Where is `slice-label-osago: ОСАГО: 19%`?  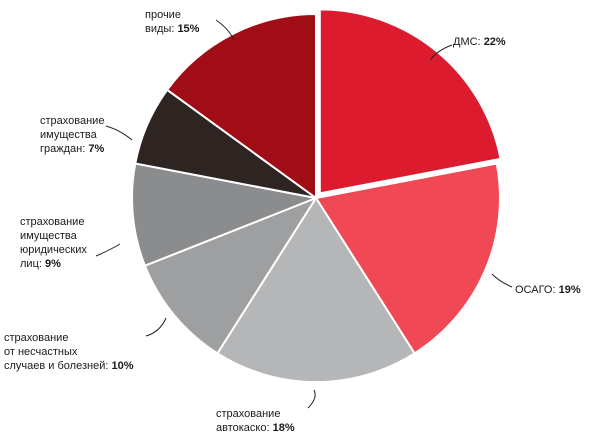
slice-label-osago: ОСАГО: 19% is located at coordinates (548, 290).